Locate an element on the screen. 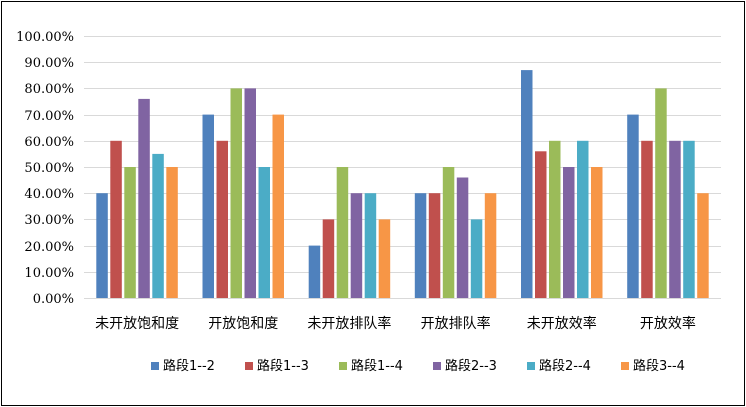 The image size is (746, 407). legend-label: 路段2--3 is located at coordinates (471, 366).